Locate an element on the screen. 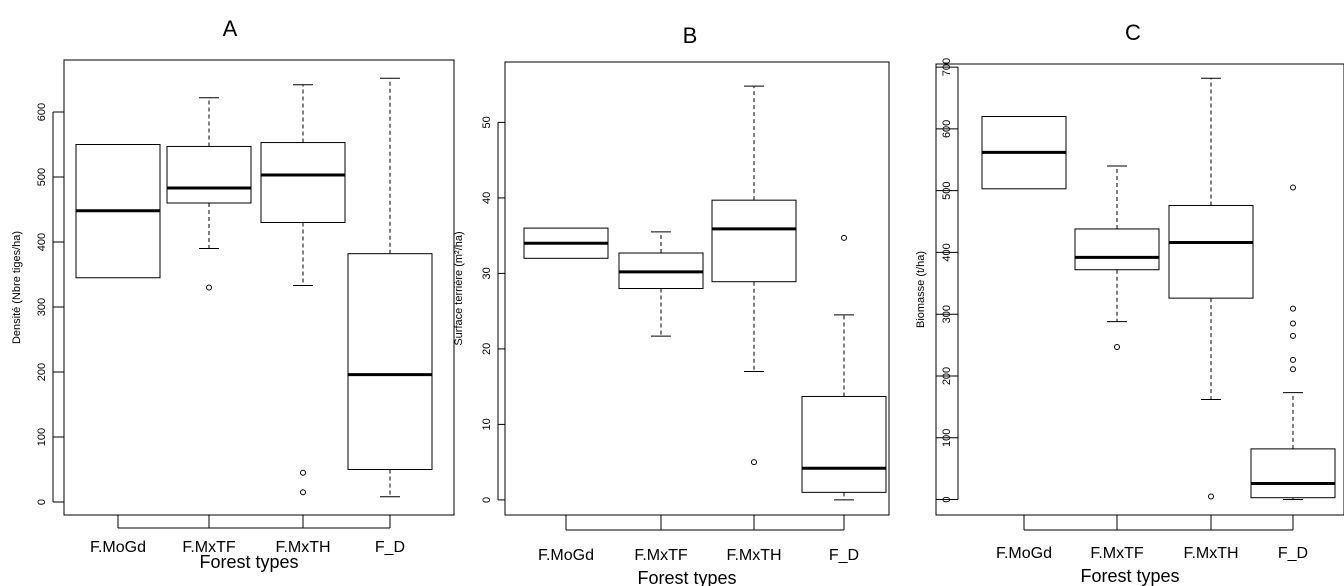  panel-label: C is located at coordinates (1133, 32).